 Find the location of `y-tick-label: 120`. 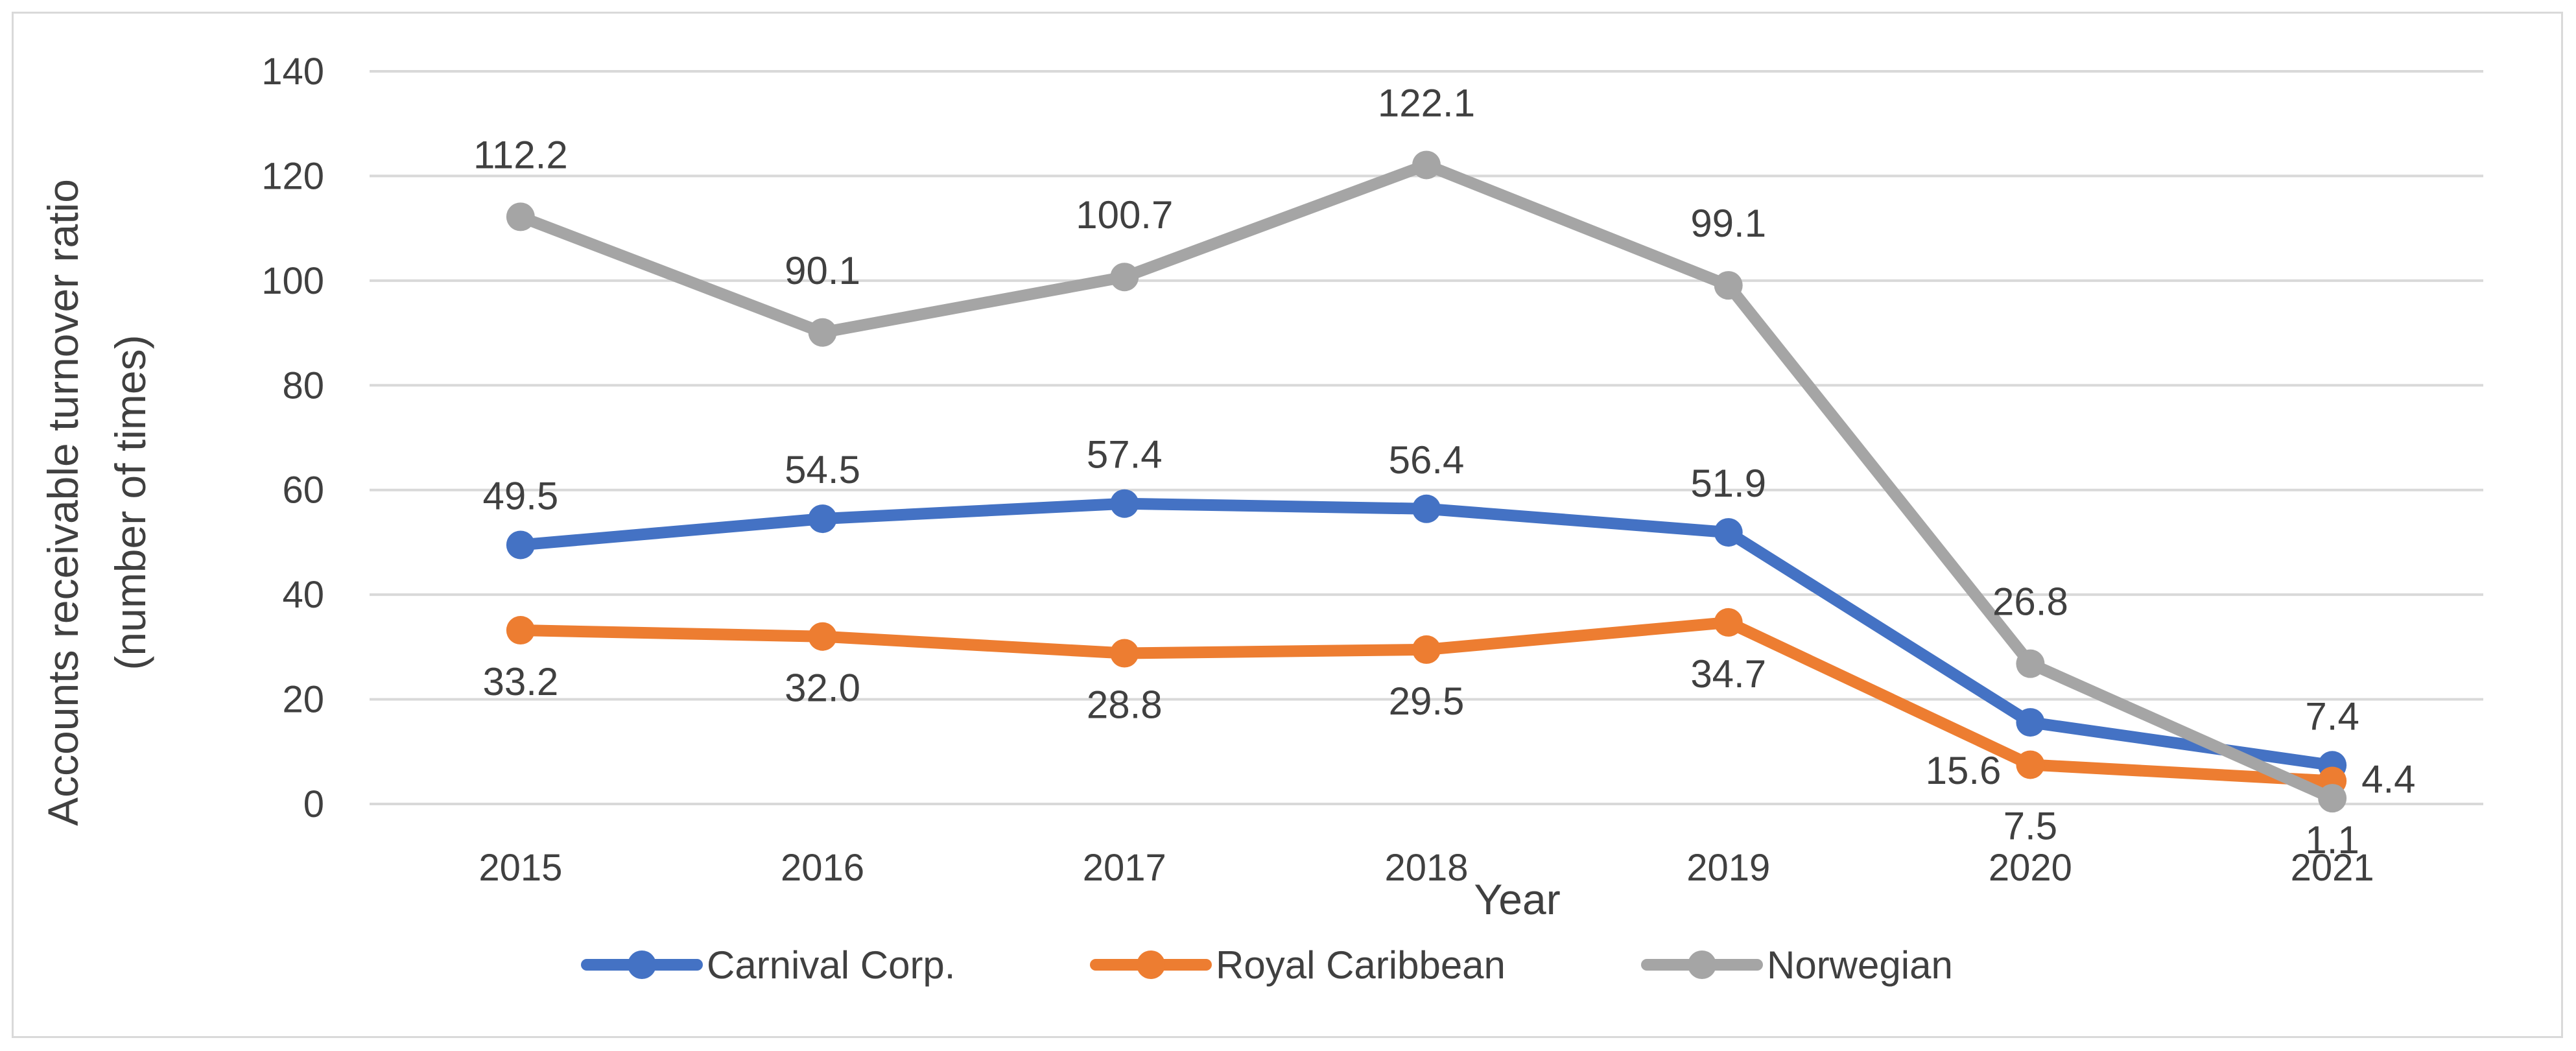

y-tick-label: 120 is located at coordinates (292, 176).